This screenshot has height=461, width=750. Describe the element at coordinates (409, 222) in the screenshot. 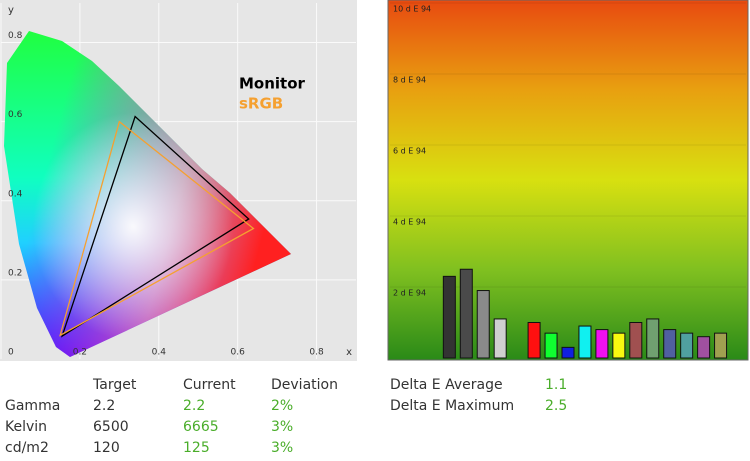

I see `y-tick-label: 4 d E 94` at that location.